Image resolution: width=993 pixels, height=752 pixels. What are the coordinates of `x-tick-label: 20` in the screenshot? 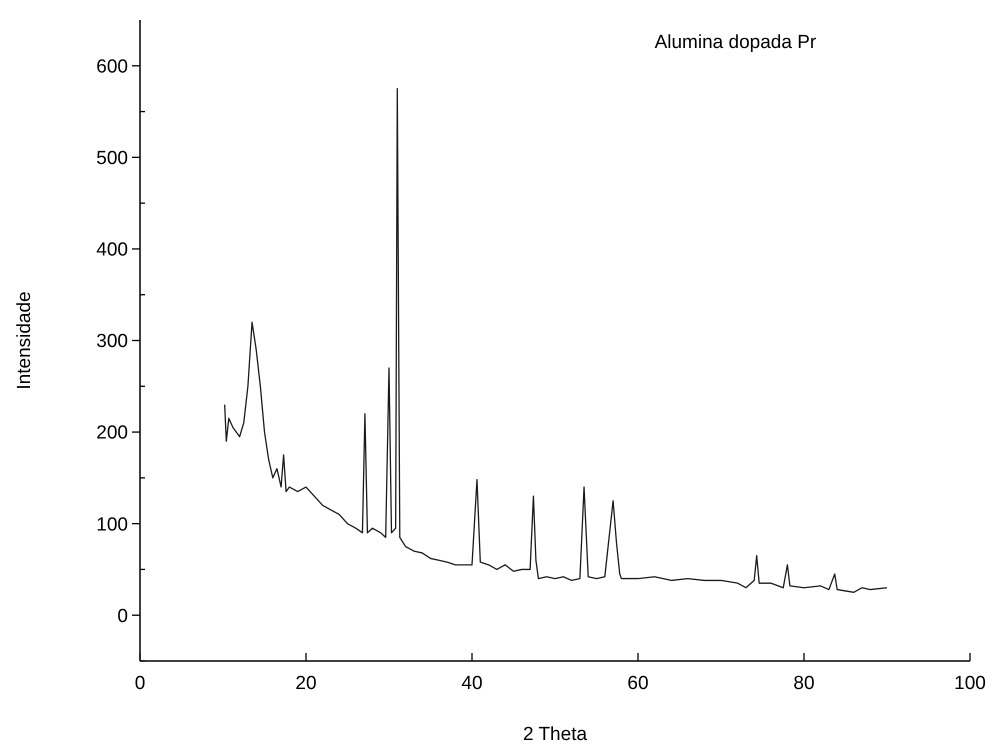 It's located at (306, 683).